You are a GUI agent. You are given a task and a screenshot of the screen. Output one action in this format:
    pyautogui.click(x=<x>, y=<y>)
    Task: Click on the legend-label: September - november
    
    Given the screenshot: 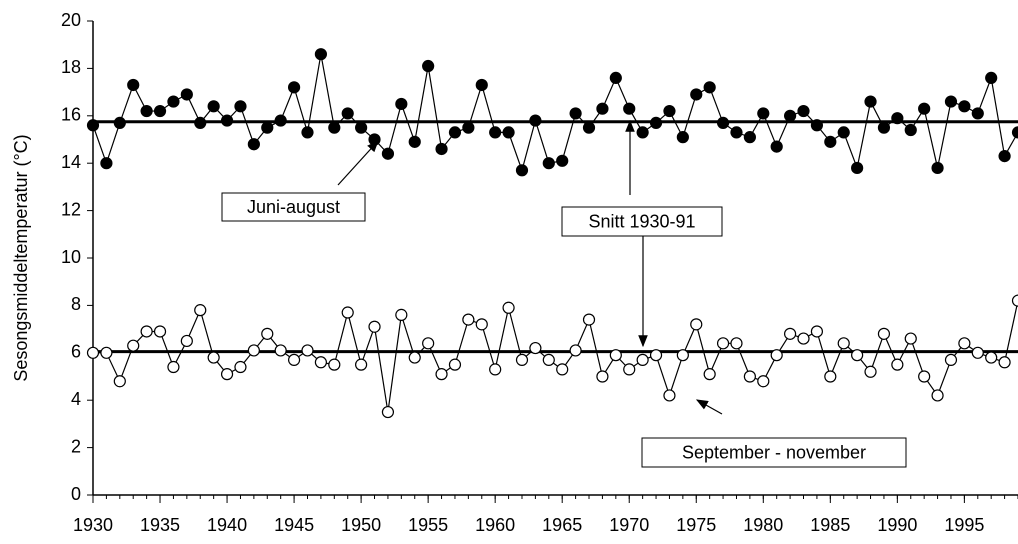 What is the action you would take?
    pyautogui.click(x=774, y=452)
    